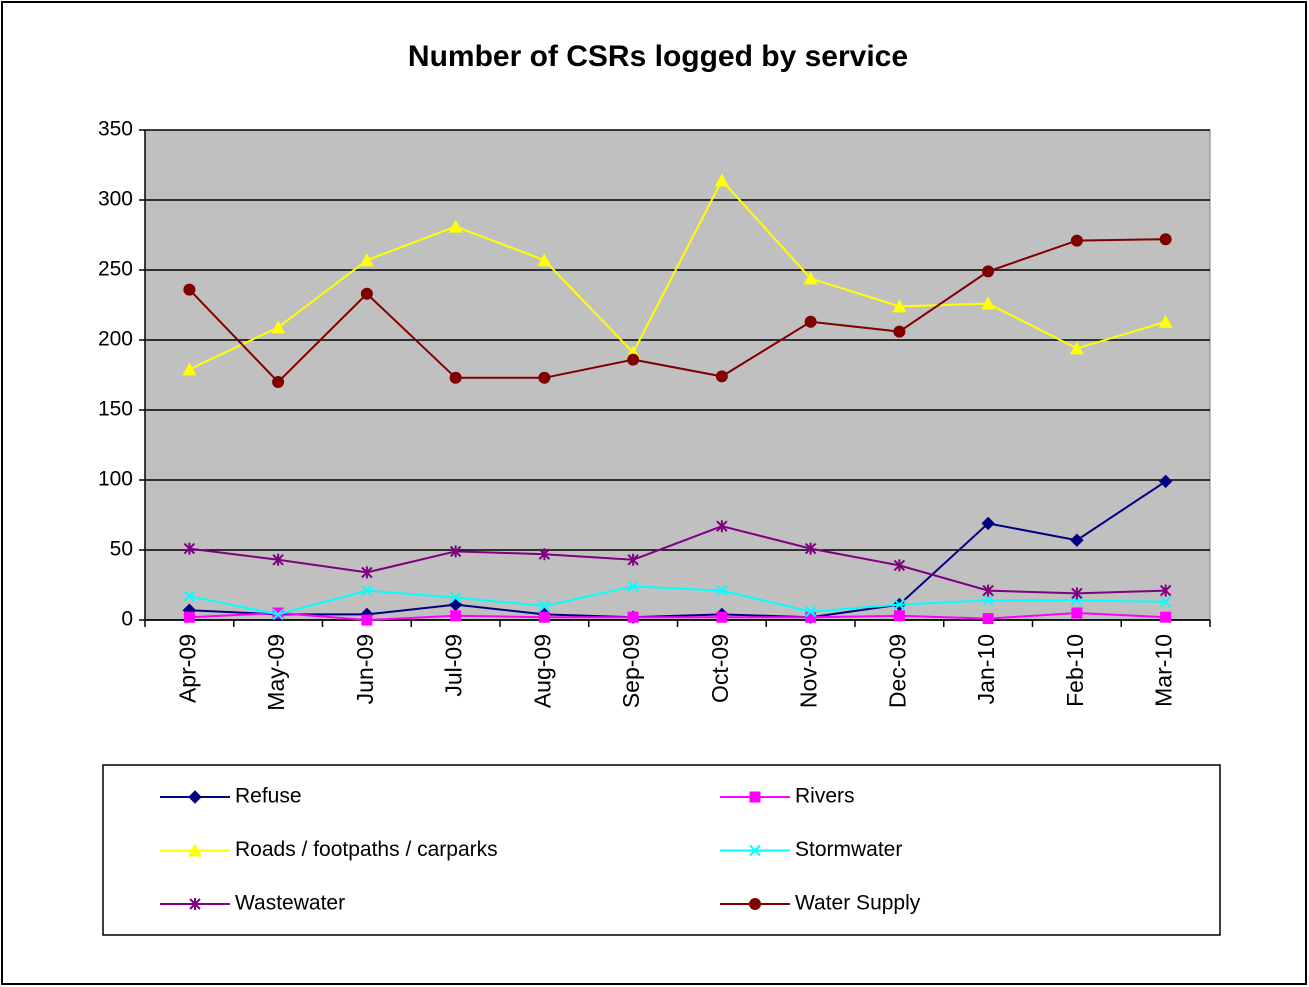 Image resolution: width=1309 pixels, height=987 pixels. I want to click on legend-label: Roads / footpaths / carparks, so click(366, 849).